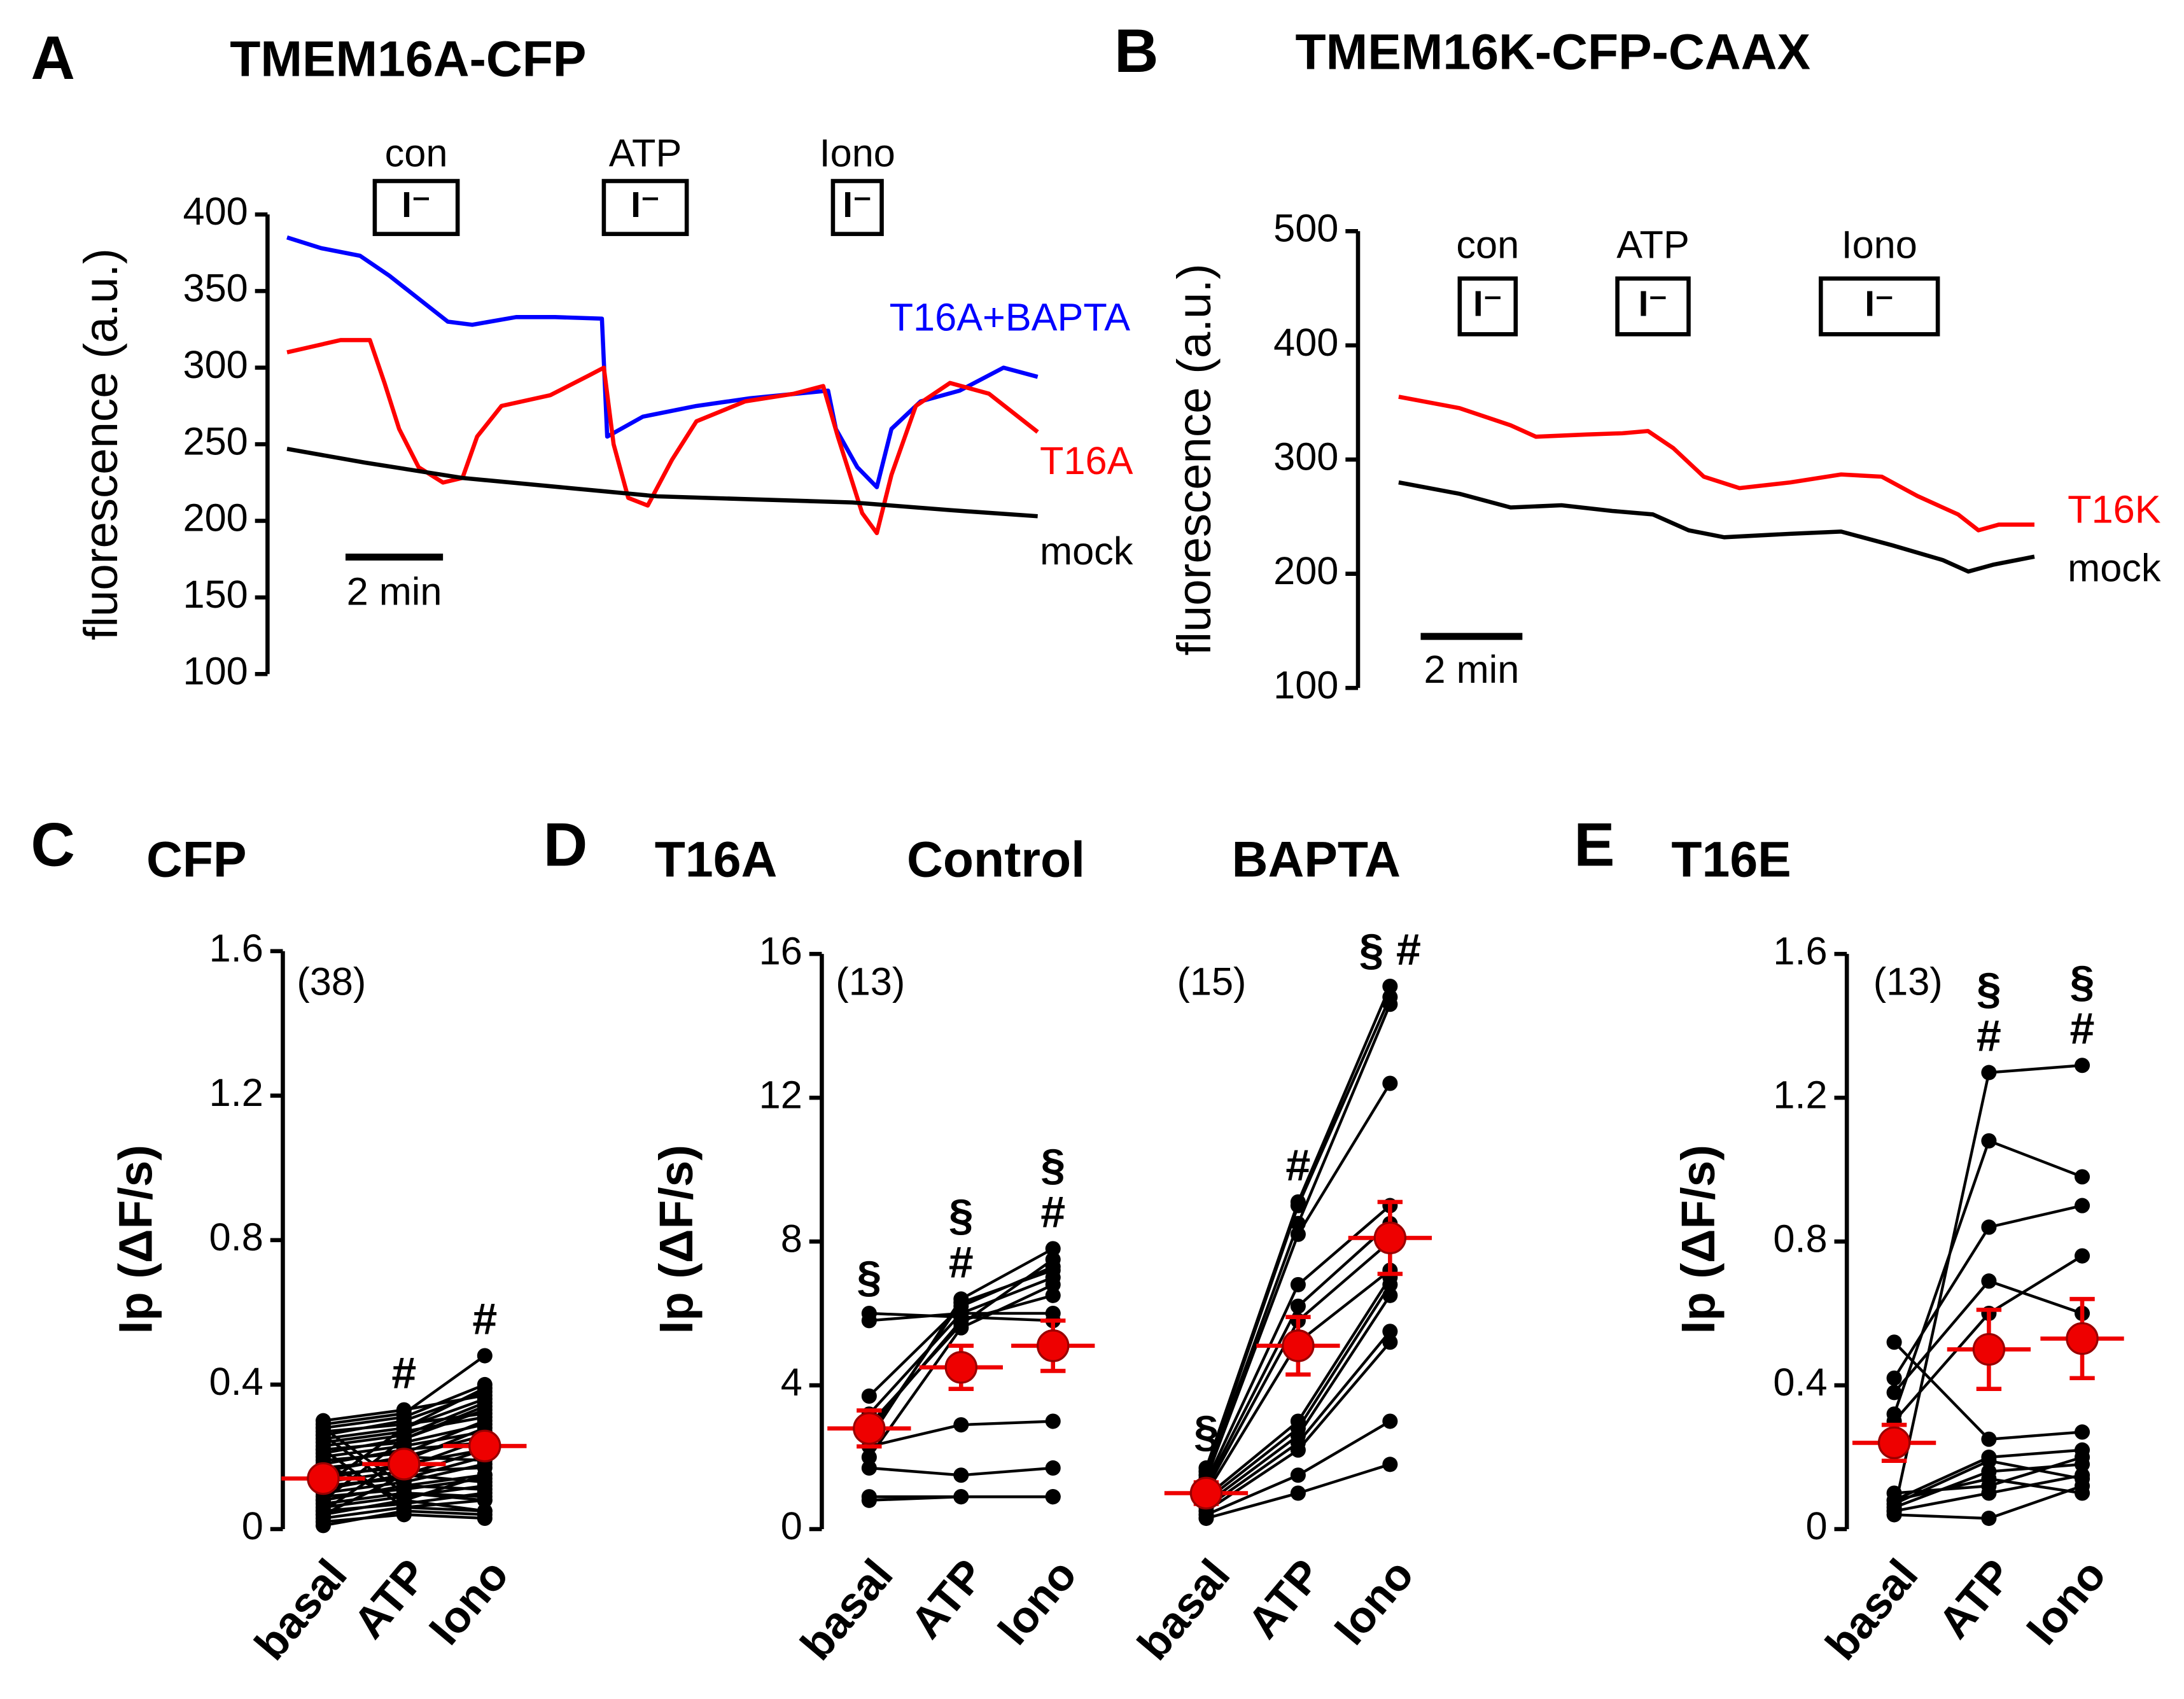  What do you see at coordinates (2114, 509) in the screenshot?
I see `series-label: T16K` at bounding box center [2114, 509].